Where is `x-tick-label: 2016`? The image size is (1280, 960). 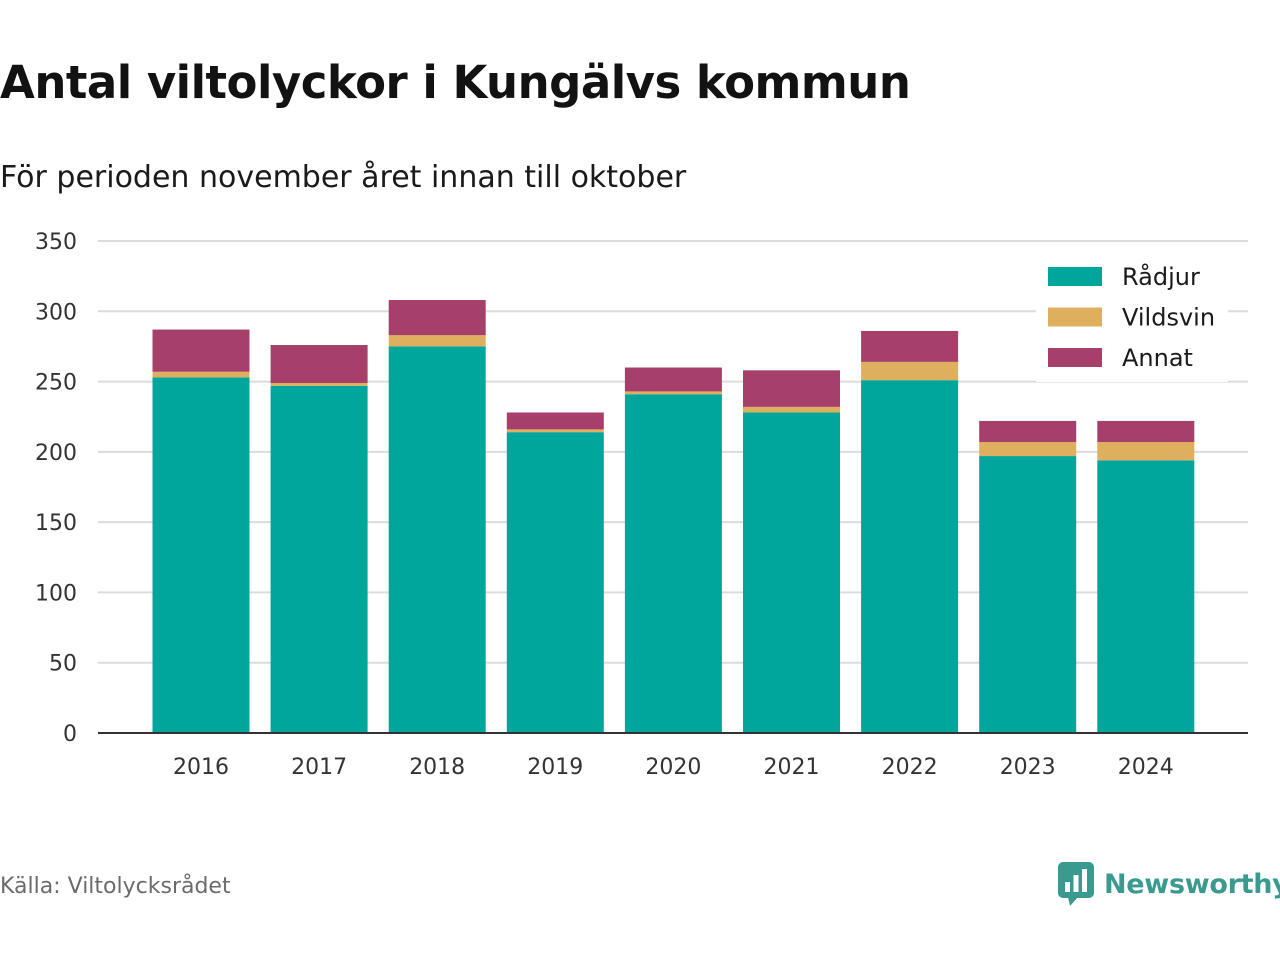 x-tick-label: 2016 is located at coordinates (201, 767).